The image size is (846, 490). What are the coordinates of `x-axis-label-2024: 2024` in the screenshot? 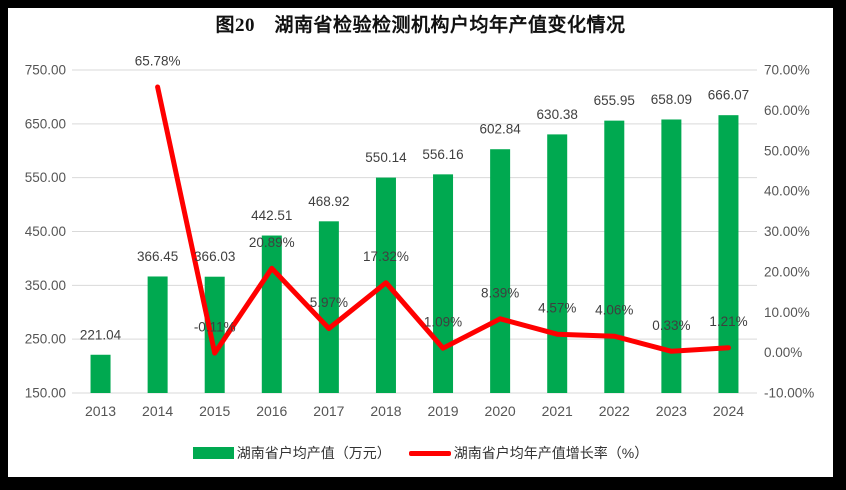 It's located at (728, 411).